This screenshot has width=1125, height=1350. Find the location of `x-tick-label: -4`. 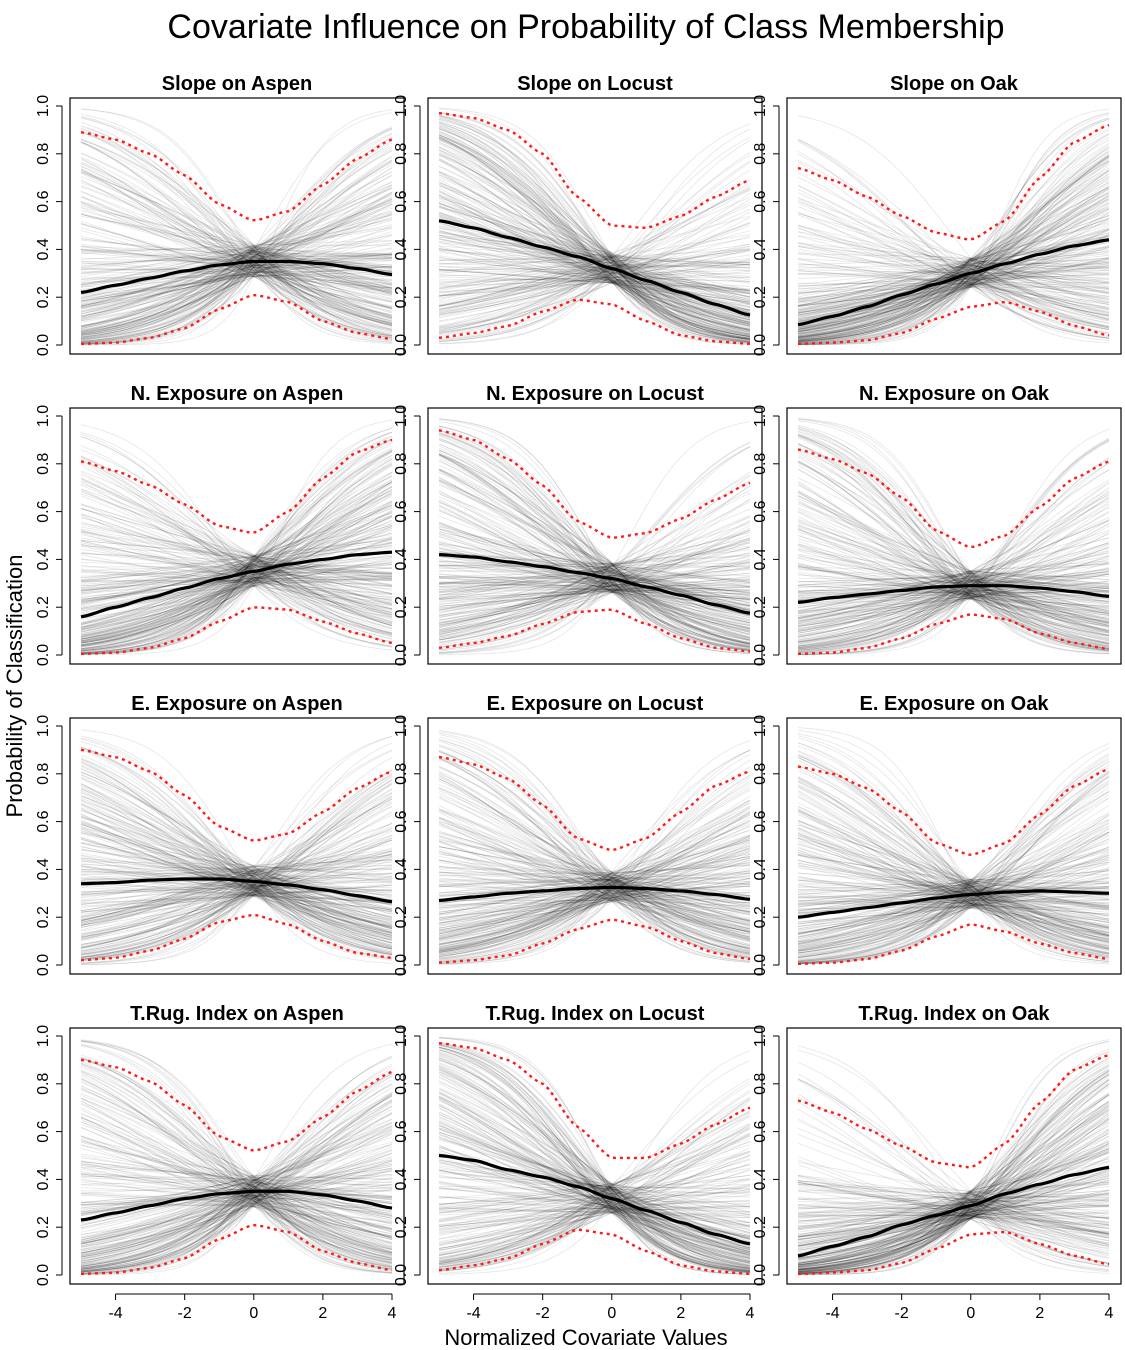

x-tick-label: -4 is located at coordinates (473, 1313).